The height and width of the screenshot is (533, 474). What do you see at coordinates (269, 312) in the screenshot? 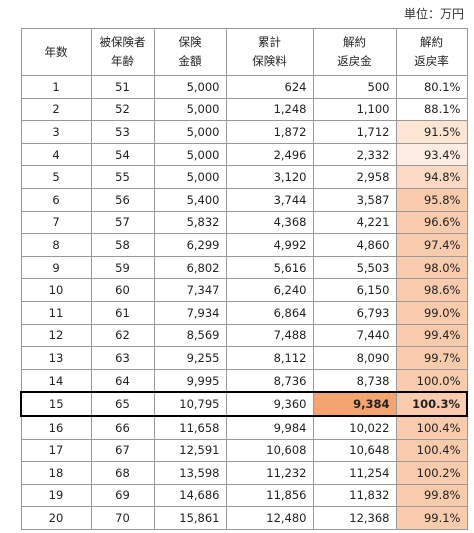
I see `cell: 6,864` at bounding box center [269, 312].